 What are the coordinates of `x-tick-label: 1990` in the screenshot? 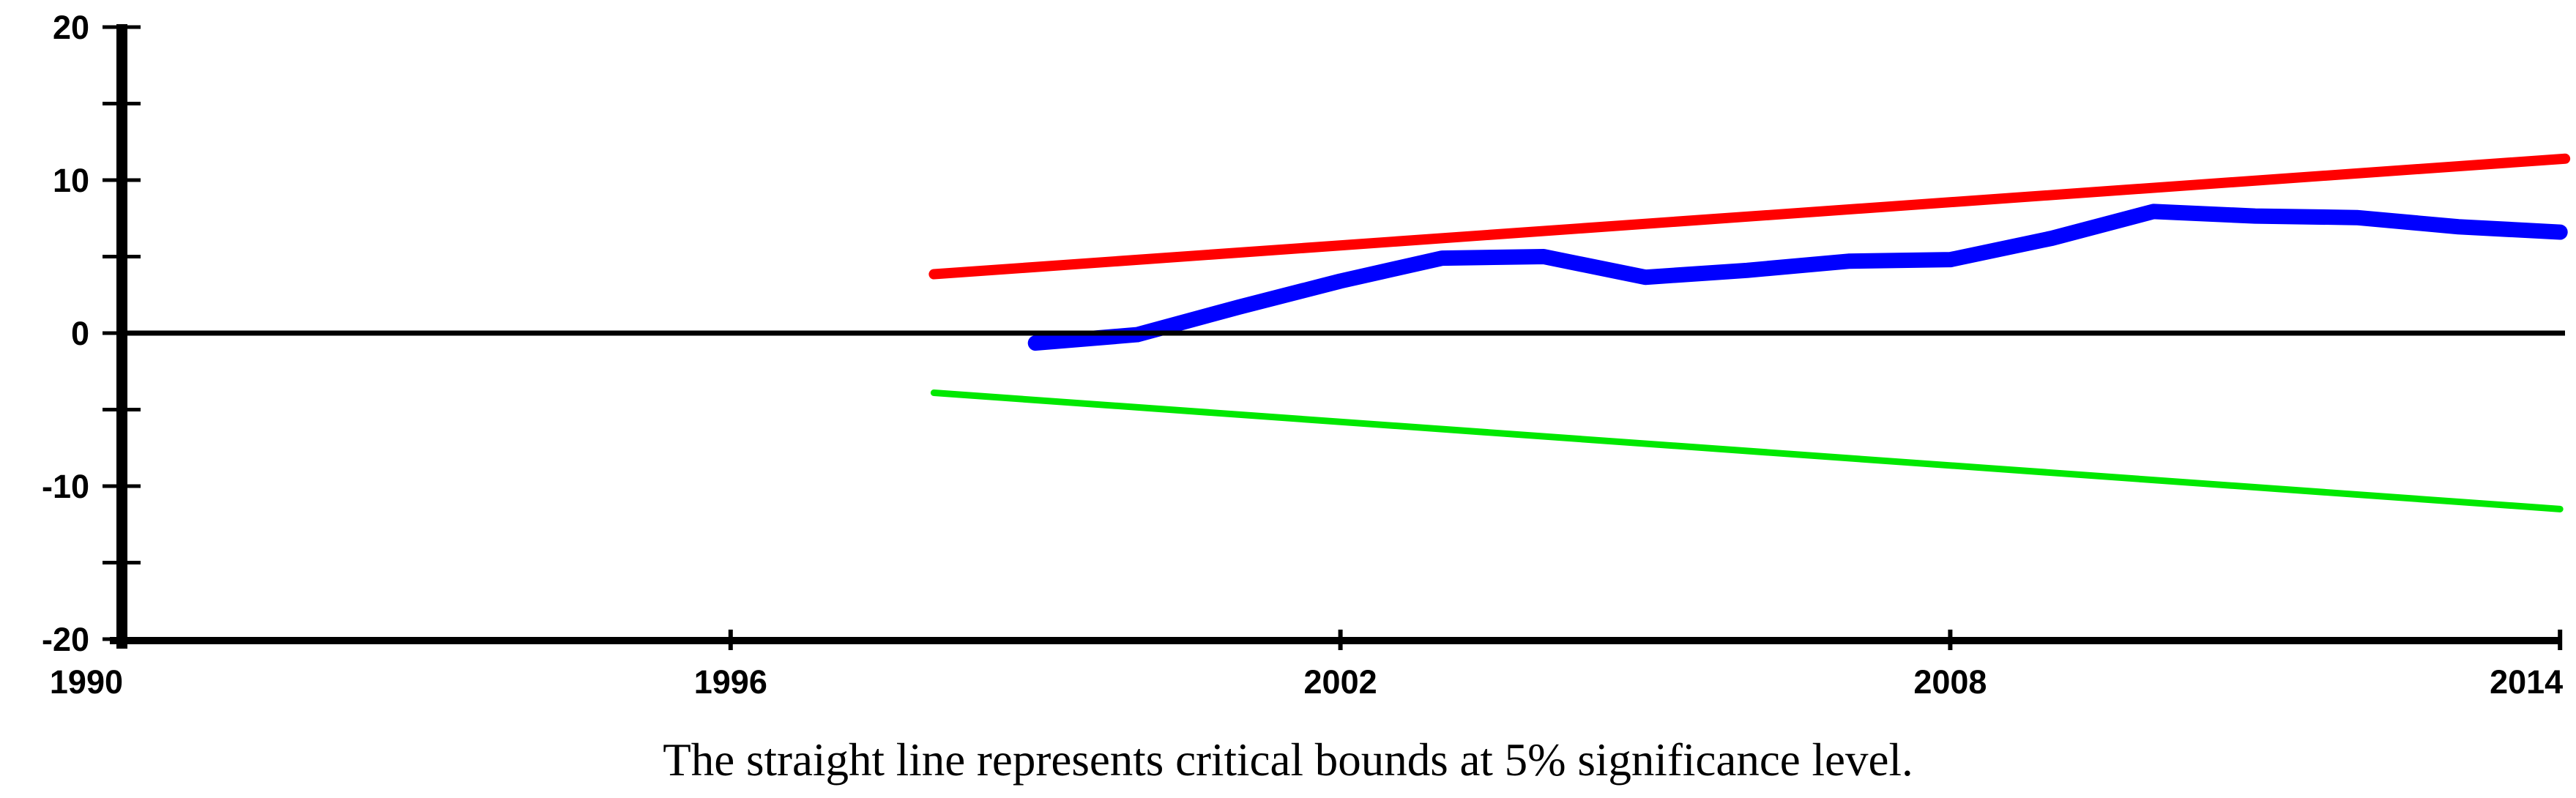 It's located at (86, 682).